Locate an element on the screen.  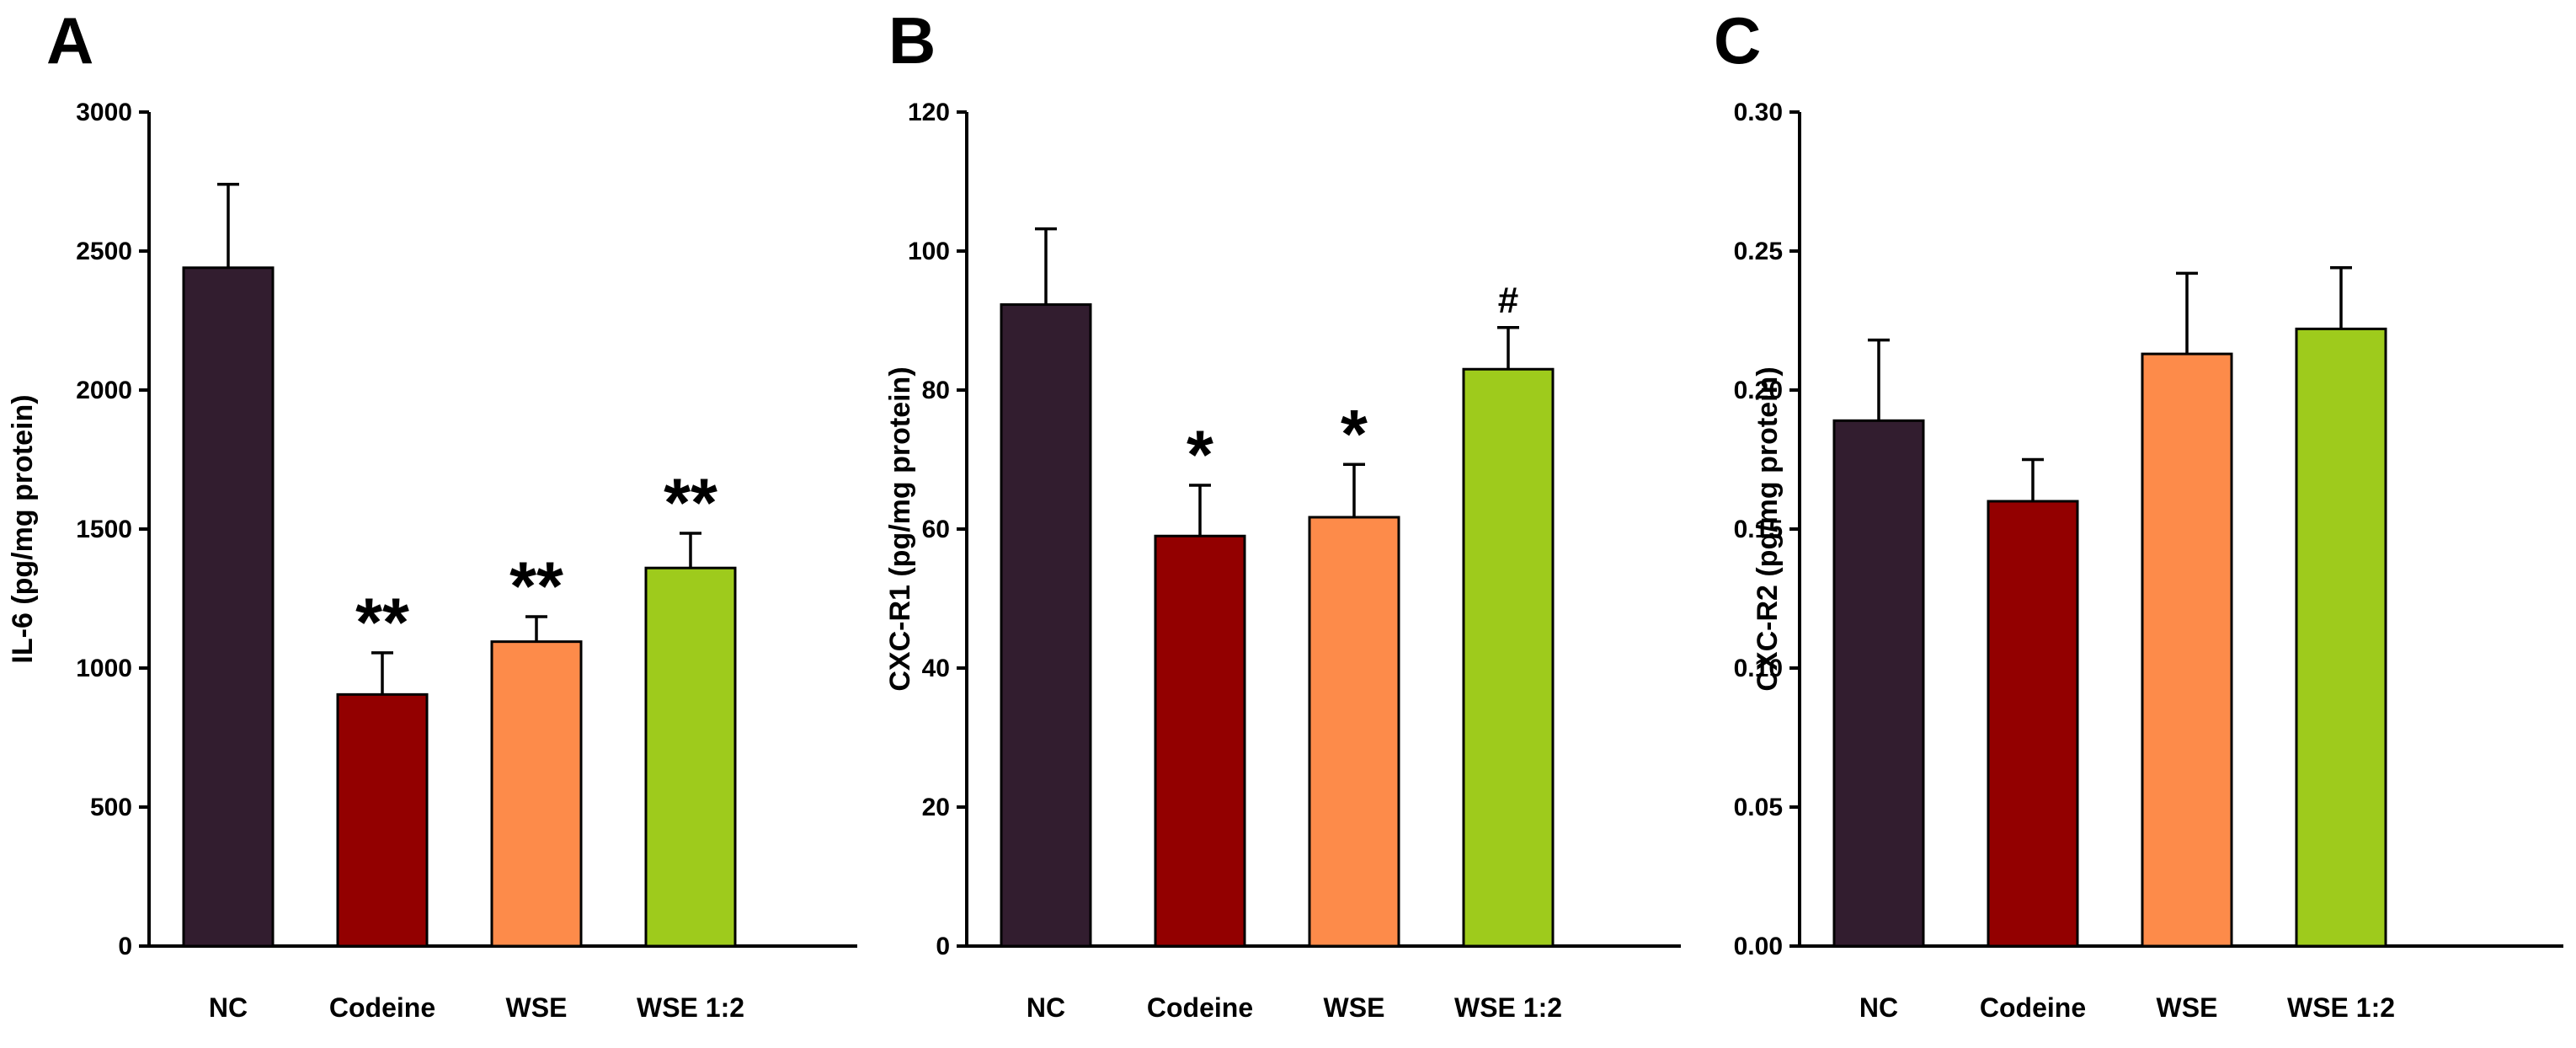
panel-c-ytick-label: 0.20 is located at coordinates (1758, 390).